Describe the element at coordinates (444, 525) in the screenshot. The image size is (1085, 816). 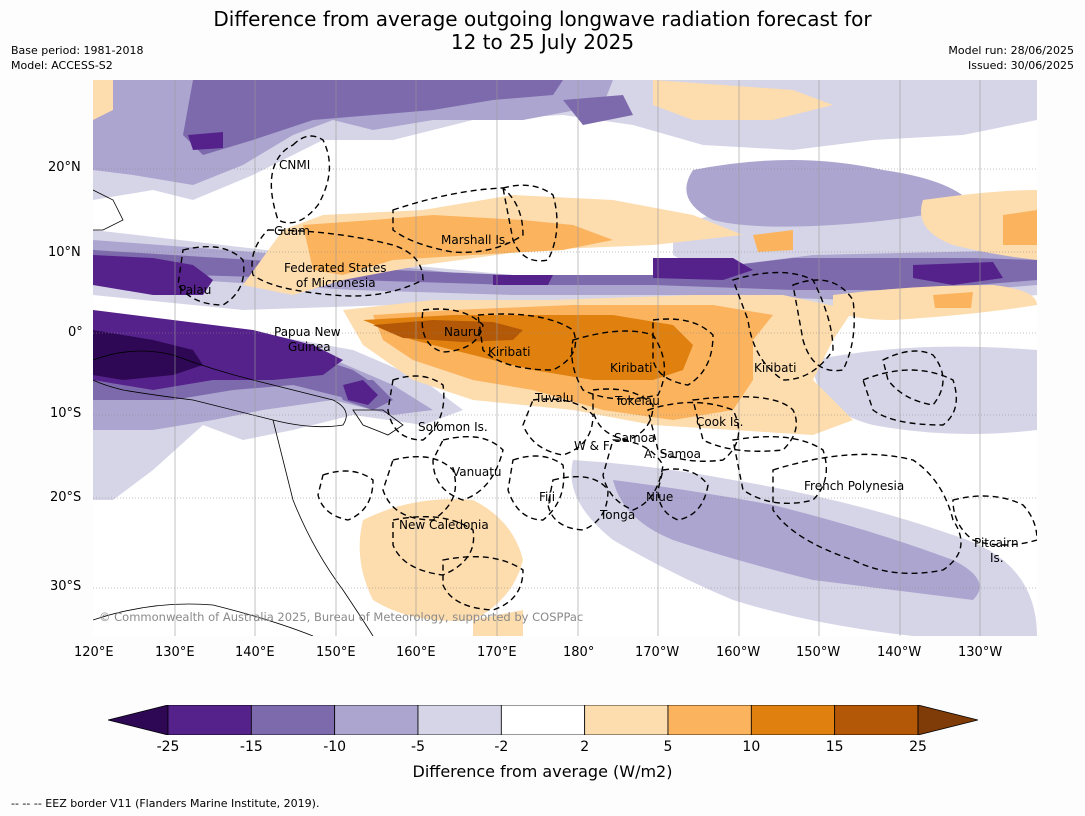
I see `label-new-caledonia: New Caledonia` at that location.